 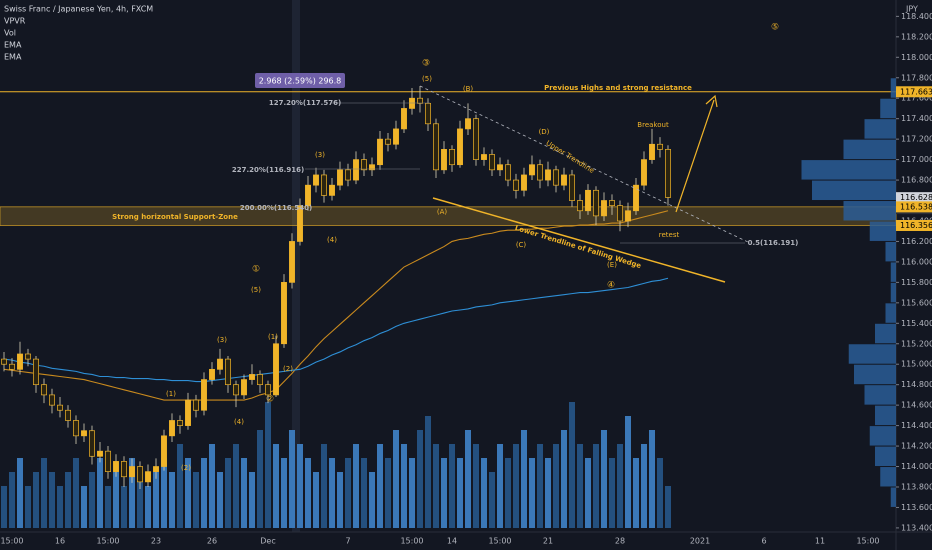 What do you see at coordinates (305, 103) in the screenshot?
I see `annotation: 127.20%(117.576)` at bounding box center [305, 103].